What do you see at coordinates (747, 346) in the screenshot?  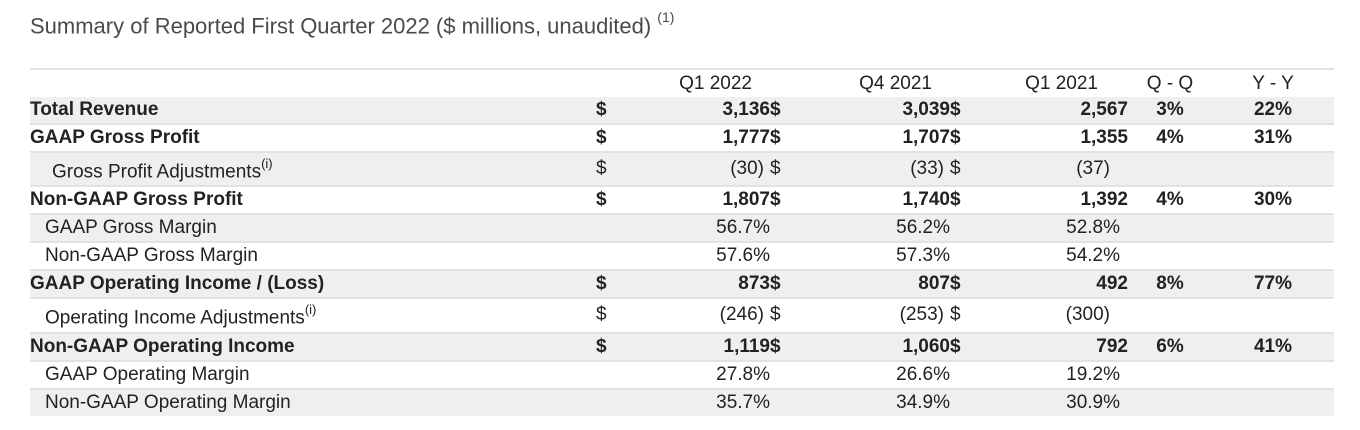 I see `value-q1-2022: 1,119` at bounding box center [747, 346].